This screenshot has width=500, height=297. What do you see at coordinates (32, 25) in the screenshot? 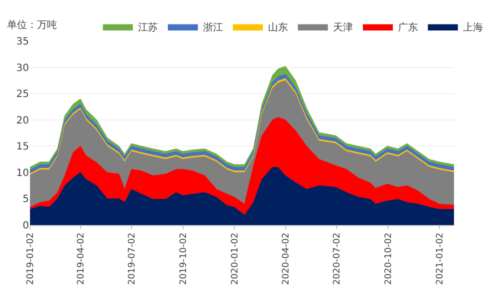
I see `y-axis-title: 单位：万吨` at bounding box center [32, 25].